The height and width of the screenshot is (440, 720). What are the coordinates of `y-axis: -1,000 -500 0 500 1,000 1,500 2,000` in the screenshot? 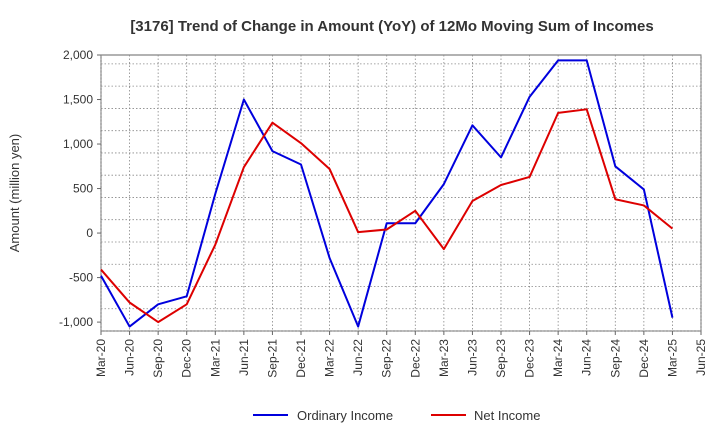 It's located at (80, 188).